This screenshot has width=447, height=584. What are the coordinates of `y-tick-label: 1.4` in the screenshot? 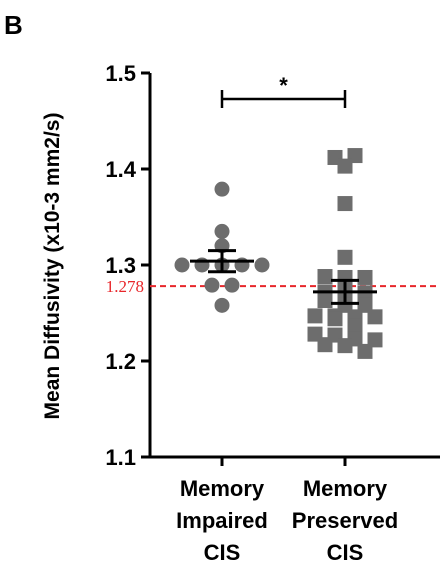 It's located at (120, 169).